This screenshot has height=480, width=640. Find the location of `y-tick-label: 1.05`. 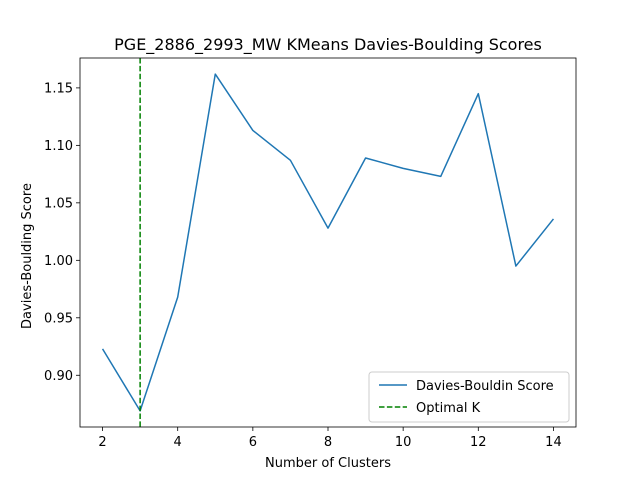

y-tick-label: 1.05 is located at coordinates (58, 203).